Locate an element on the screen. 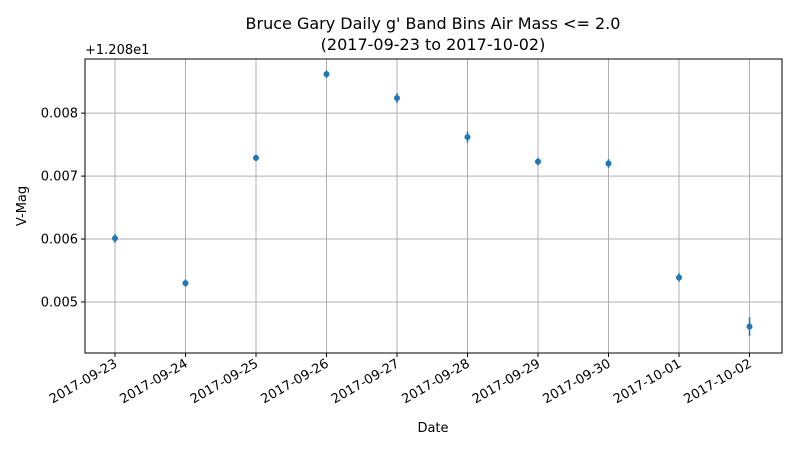  y-tick-label: 0.007 is located at coordinates (59, 177).